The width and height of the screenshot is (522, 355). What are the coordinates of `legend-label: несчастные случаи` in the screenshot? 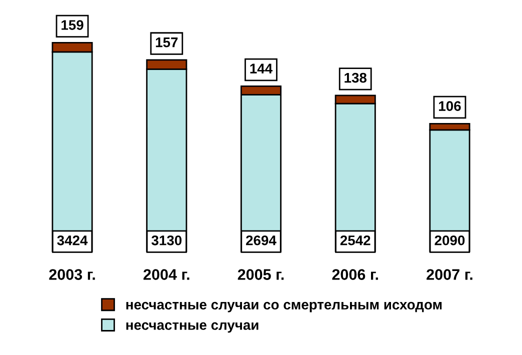 It's located at (192, 327).